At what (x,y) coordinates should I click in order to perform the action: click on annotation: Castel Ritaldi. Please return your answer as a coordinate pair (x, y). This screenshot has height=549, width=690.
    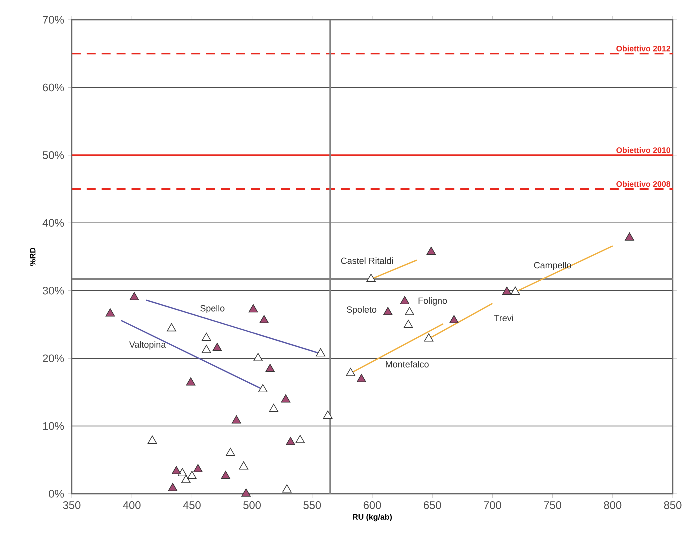
    Looking at the image, I should click on (367, 261).